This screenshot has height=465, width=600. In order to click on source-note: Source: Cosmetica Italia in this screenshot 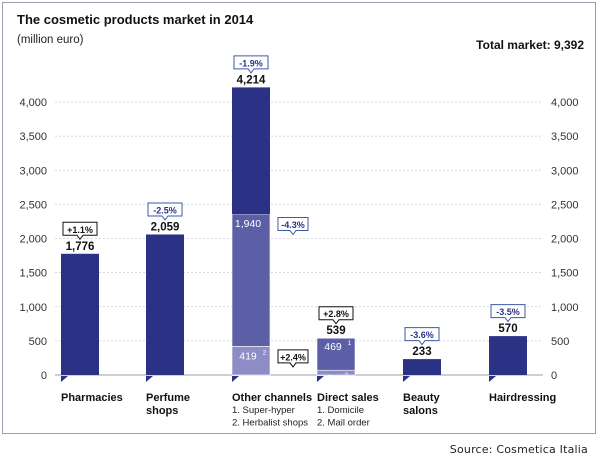, I will do `click(518, 449)`.